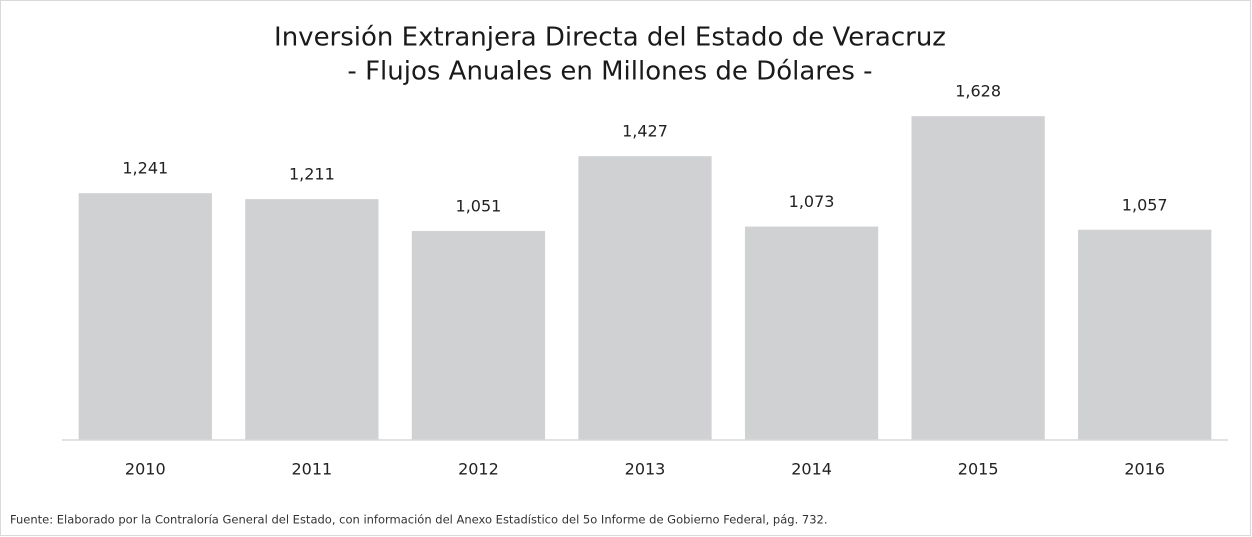  Describe the element at coordinates (145, 469) in the screenshot. I see `x-tick-label: 2010` at that location.